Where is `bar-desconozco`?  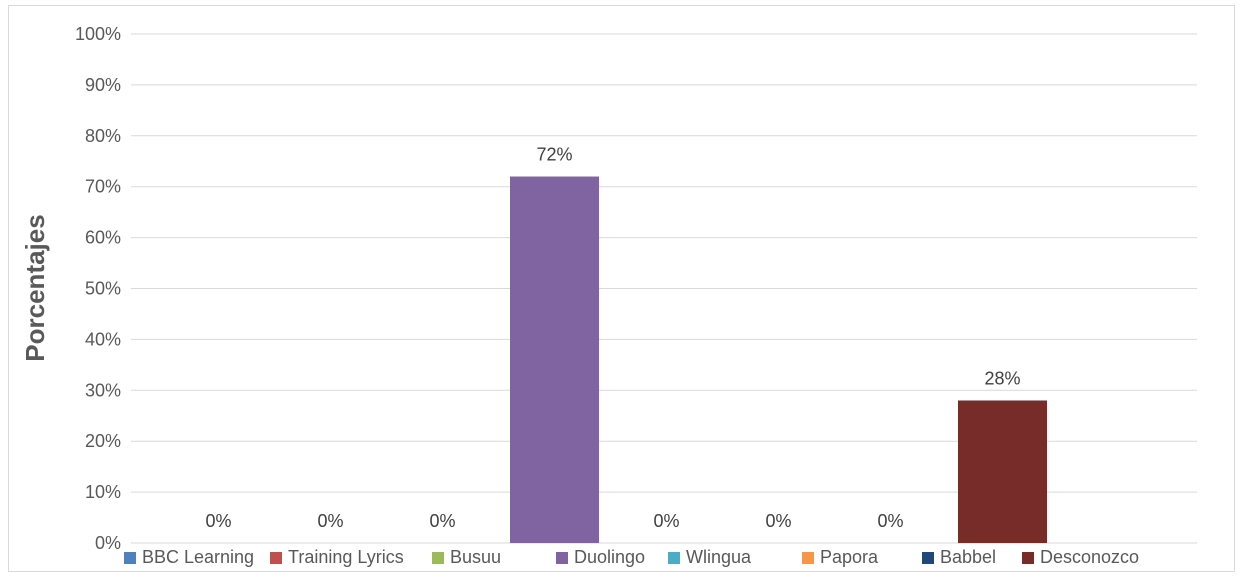 bar-desconozco is located at coordinates (1002, 471).